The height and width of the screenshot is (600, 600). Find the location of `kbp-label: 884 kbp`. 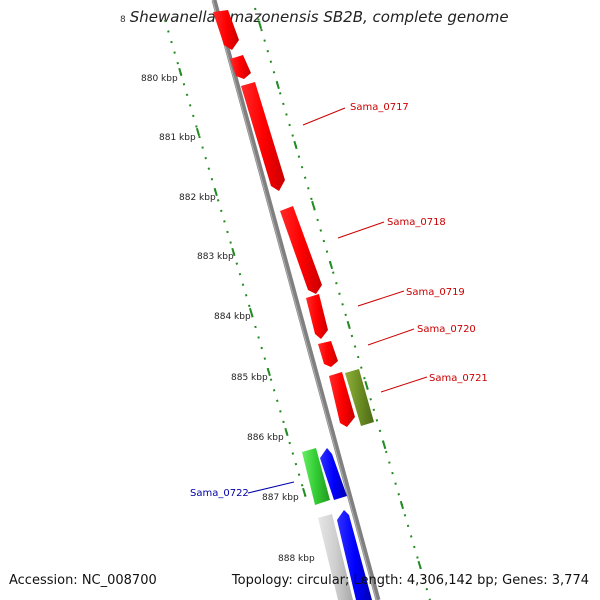

kbp-label: 884 kbp is located at coordinates (232, 317).